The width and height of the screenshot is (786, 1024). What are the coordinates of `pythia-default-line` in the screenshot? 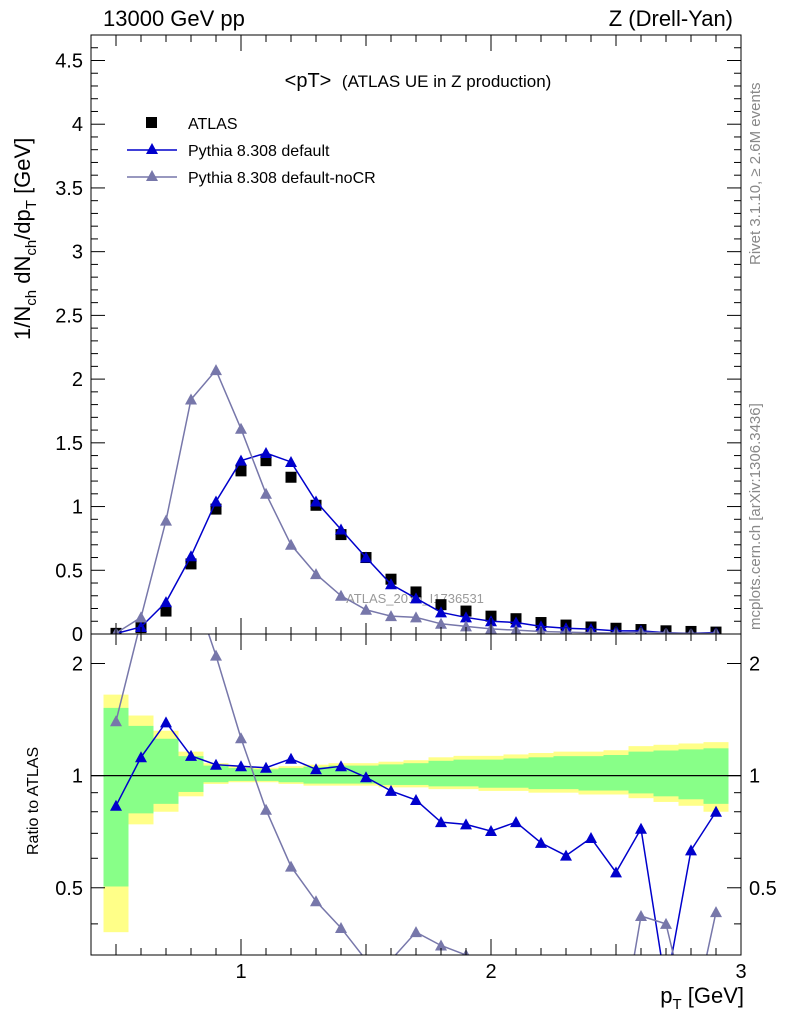 It's located at (416, 543).